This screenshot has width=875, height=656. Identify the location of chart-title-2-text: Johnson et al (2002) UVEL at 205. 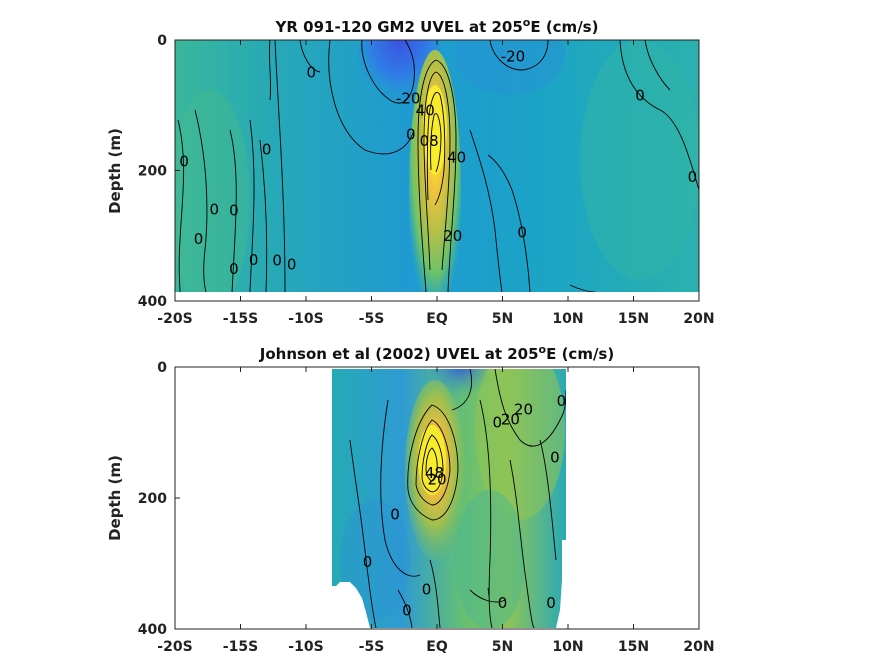
(399, 354).